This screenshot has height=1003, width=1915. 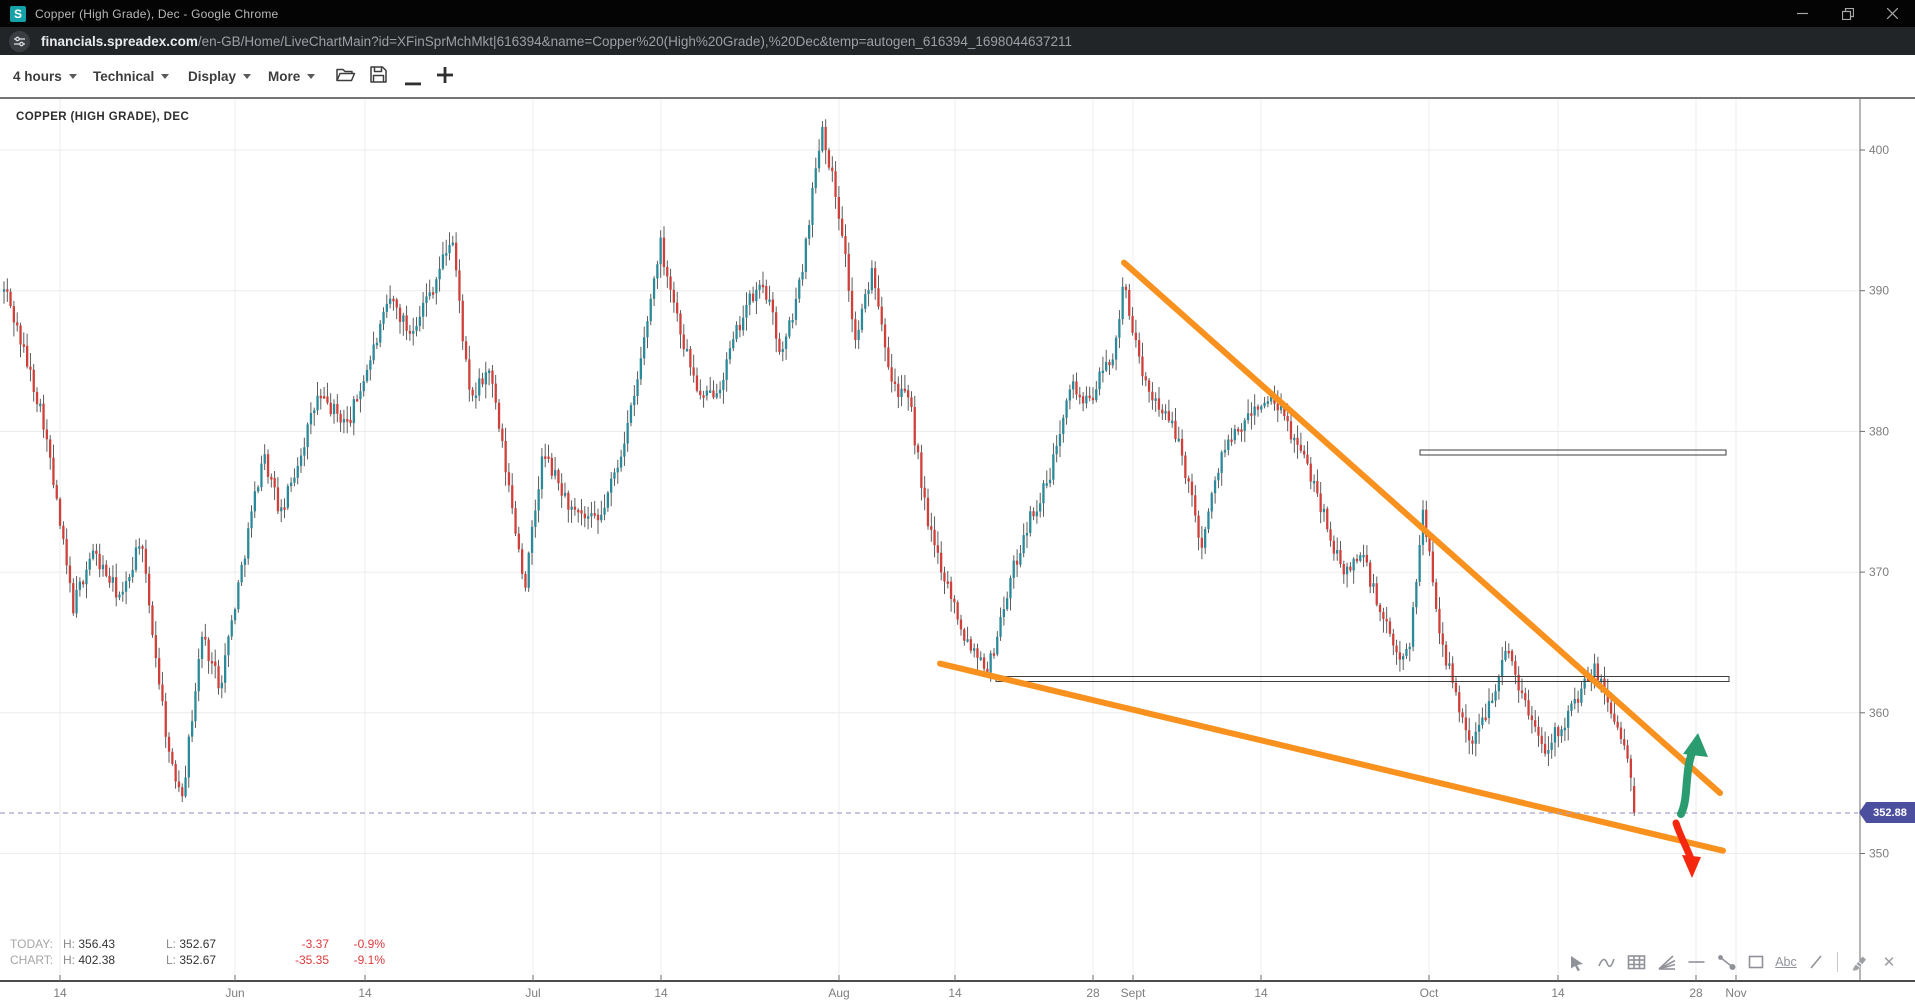 What do you see at coordinates (838, 993) in the screenshot?
I see `x-axis-label: Aug` at bounding box center [838, 993].